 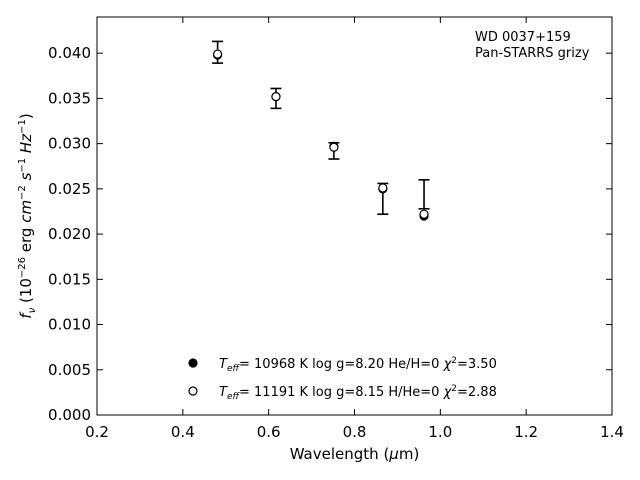 I want to click on y-tick-label: 0.010, so click(x=69, y=325).